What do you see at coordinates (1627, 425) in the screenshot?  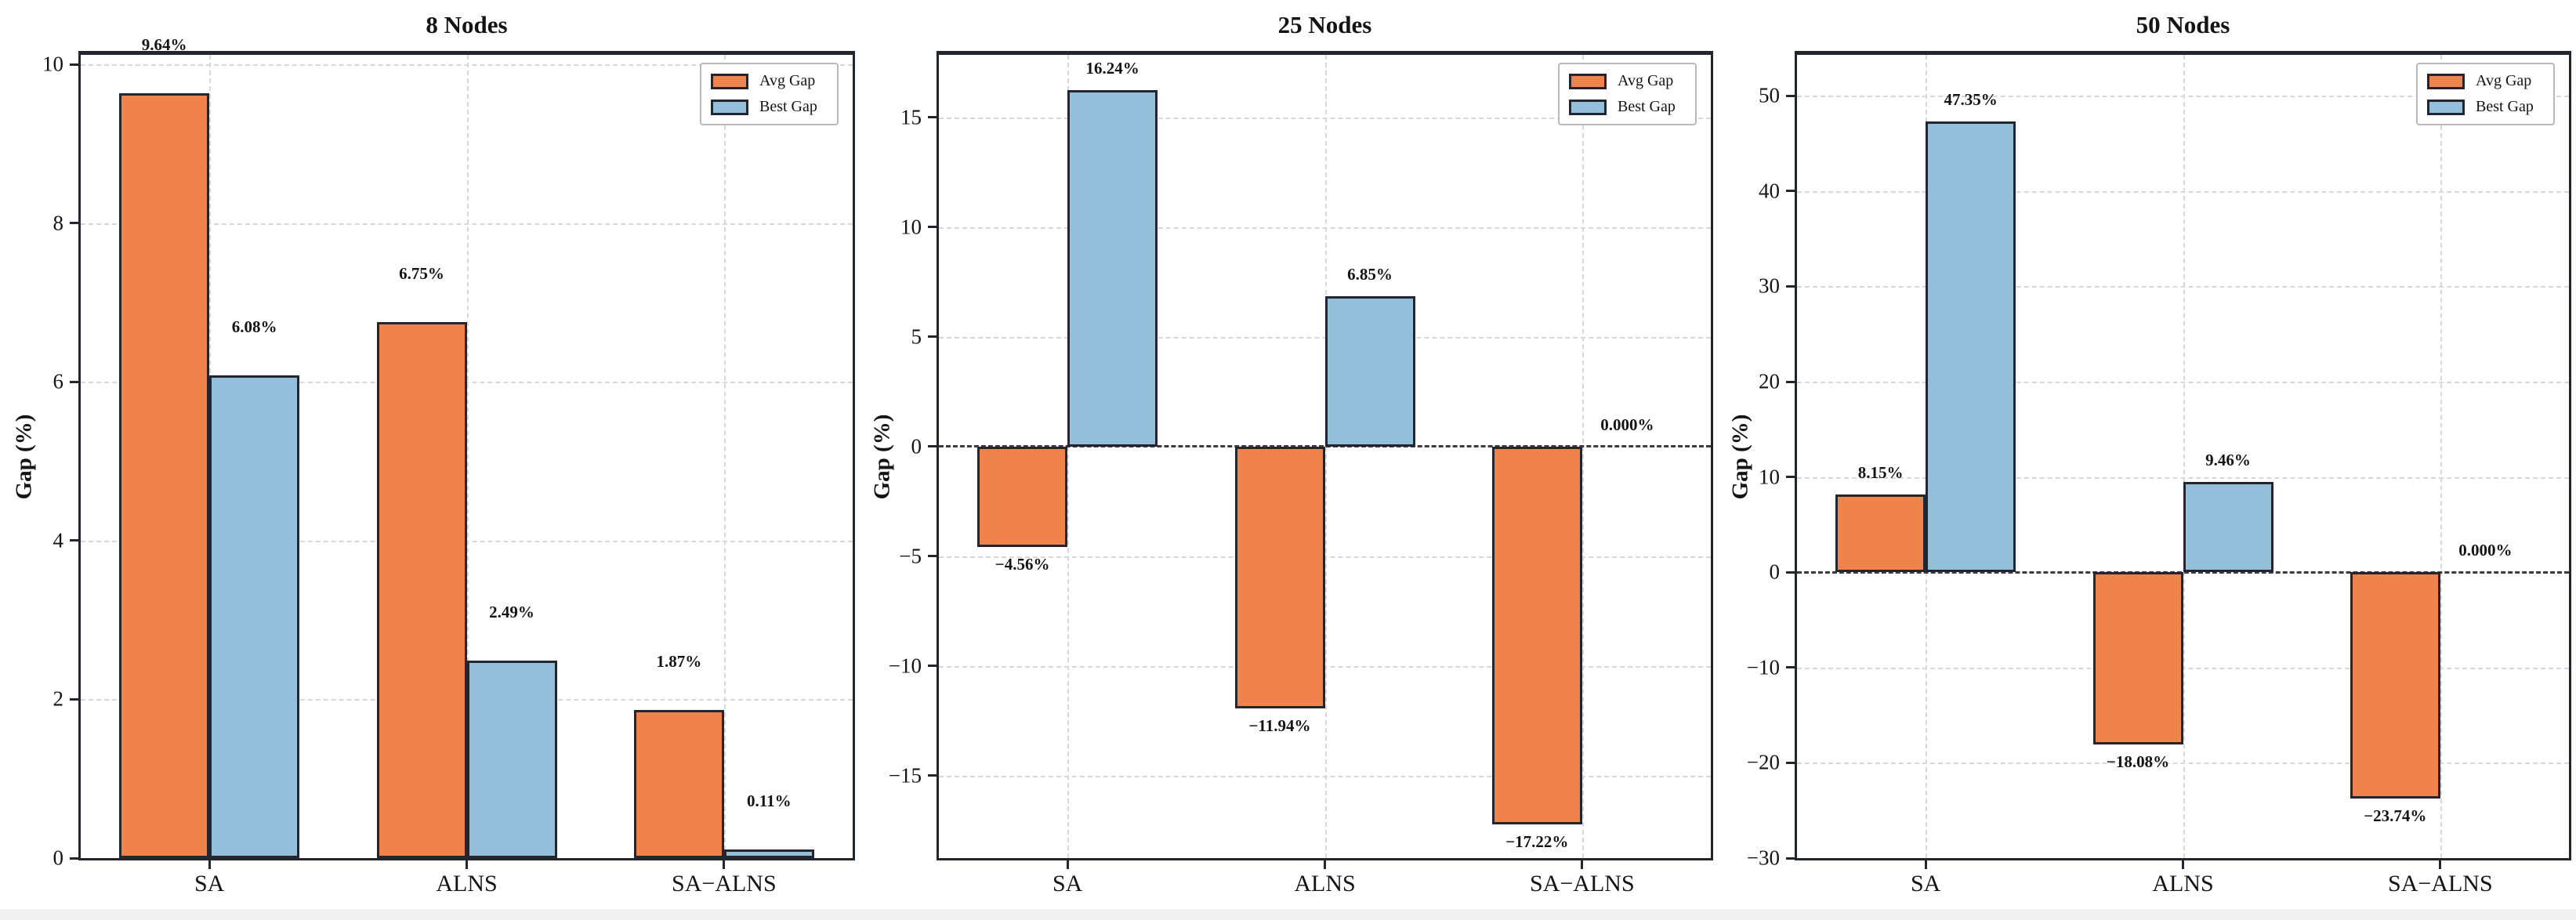 I see `bar-value-label: 0.000%` at bounding box center [1627, 425].